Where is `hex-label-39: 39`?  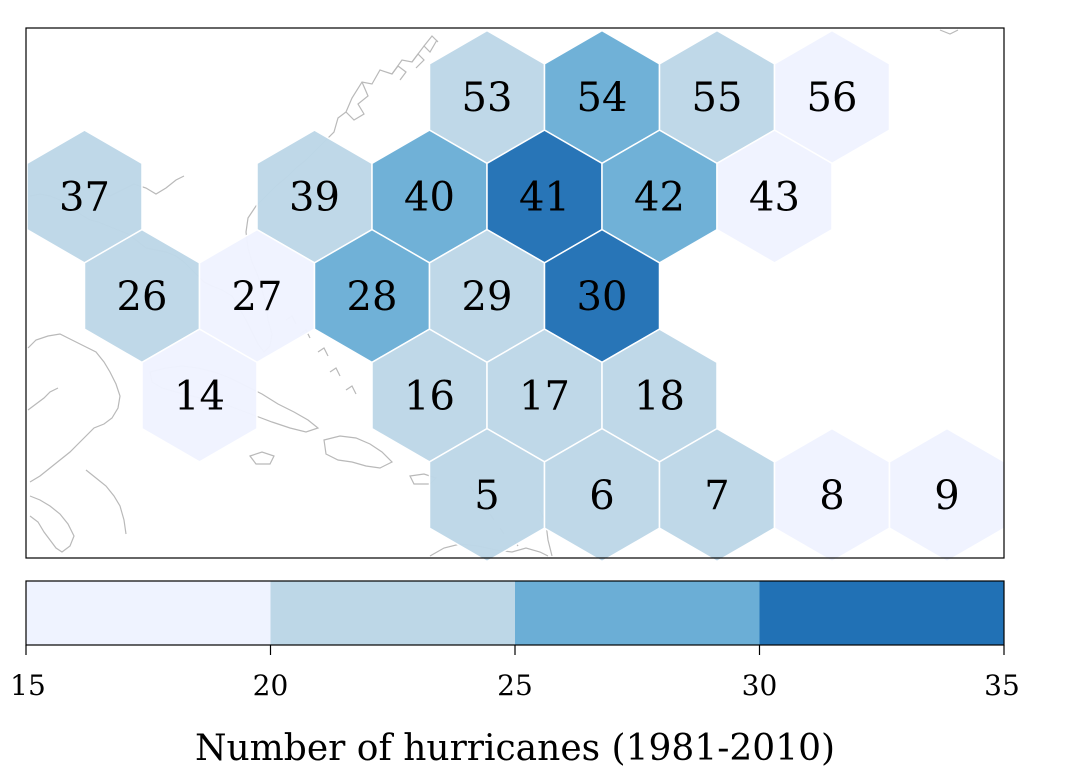 hex-label-39: 39 is located at coordinates (314, 198).